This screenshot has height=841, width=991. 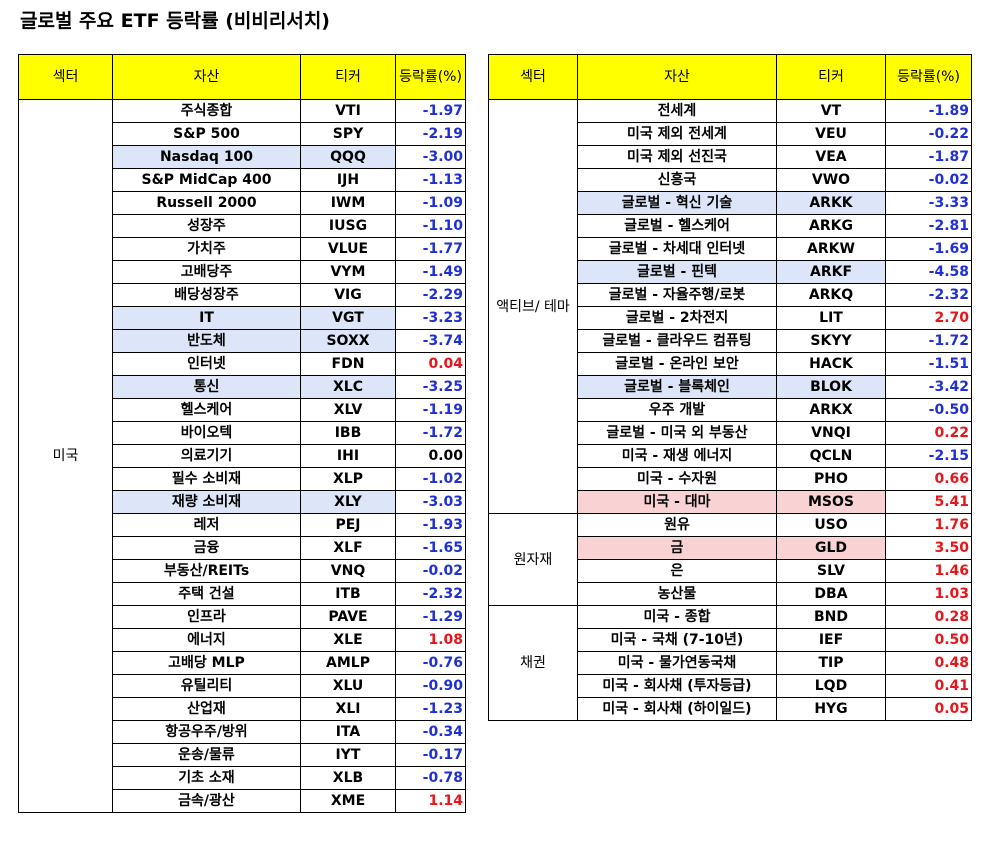 What do you see at coordinates (677, 548) in the screenshot?
I see `asset-cell: 금` at bounding box center [677, 548].